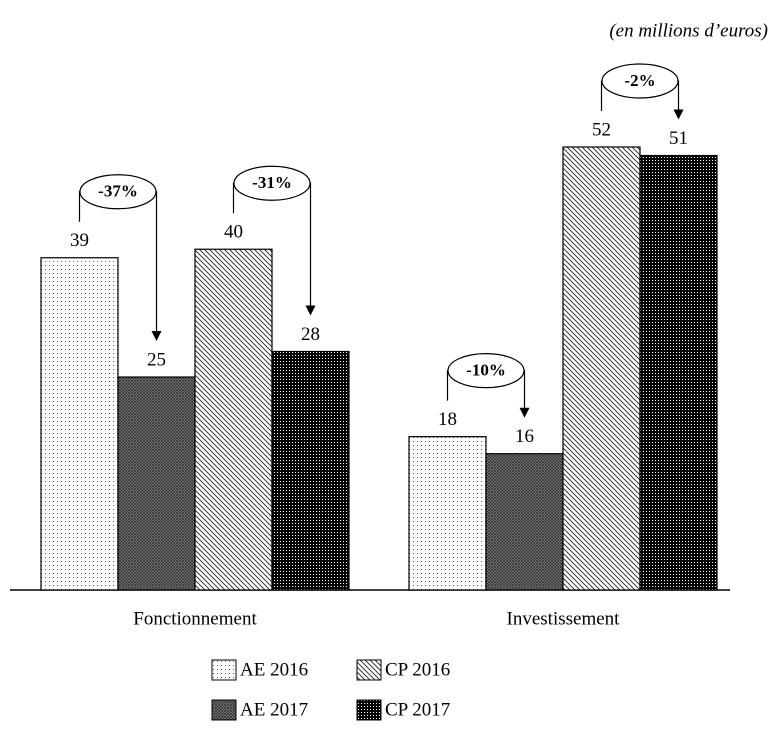 This screenshot has height=747, width=772. What do you see at coordinates (678, 138) in the screenshot?
I see `data-label: 51` at bounding box center [678, 138].